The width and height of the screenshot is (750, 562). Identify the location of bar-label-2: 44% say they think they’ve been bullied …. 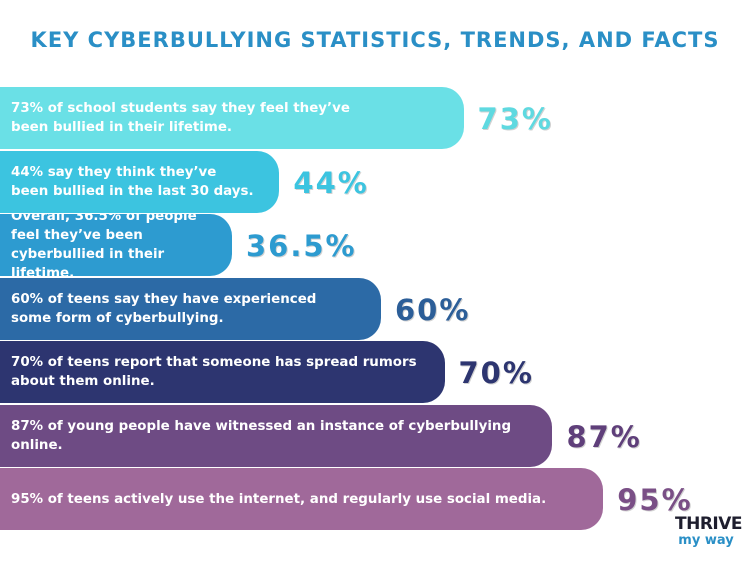
(132, 181).